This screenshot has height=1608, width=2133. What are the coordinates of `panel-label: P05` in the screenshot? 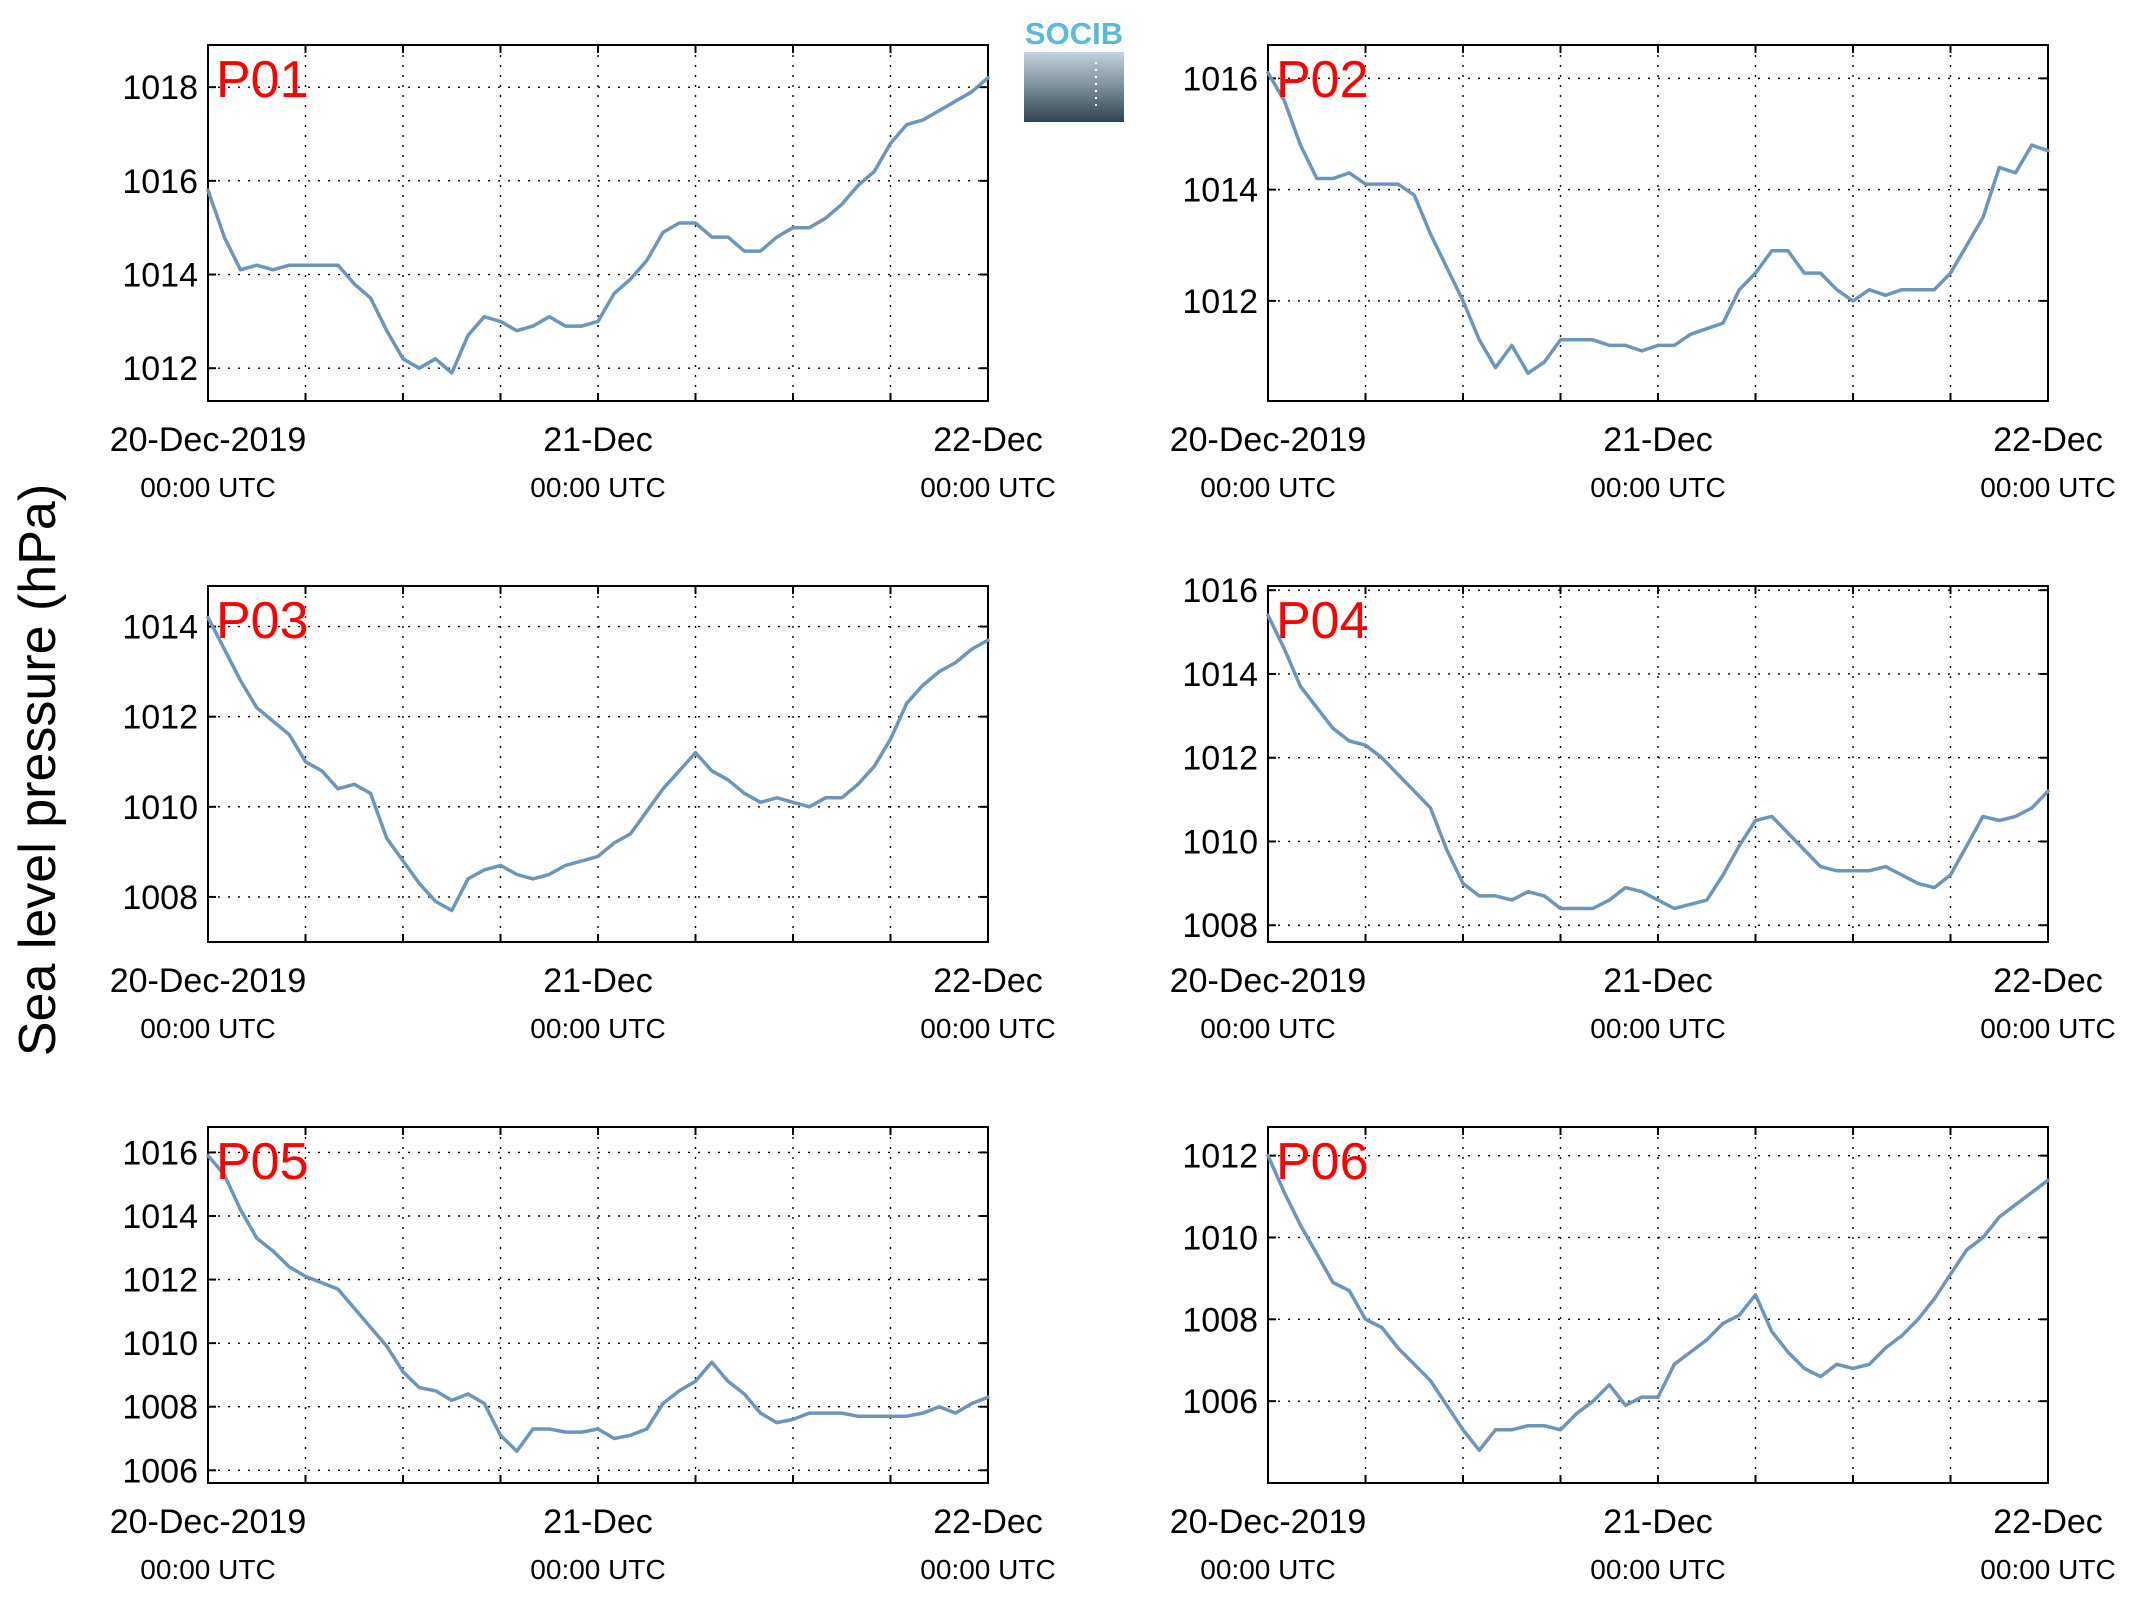 It's located at (262, 1162).